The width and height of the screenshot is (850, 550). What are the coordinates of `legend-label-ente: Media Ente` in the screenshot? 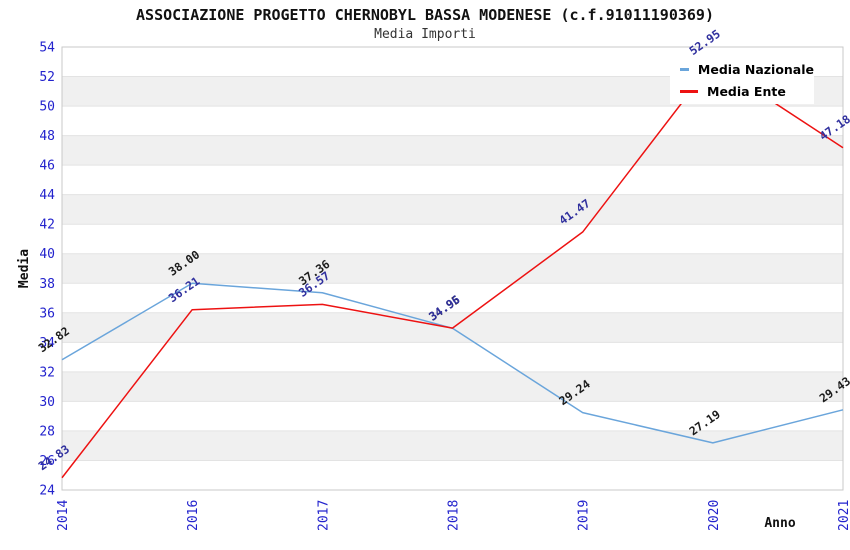 It's located at (746, 91).